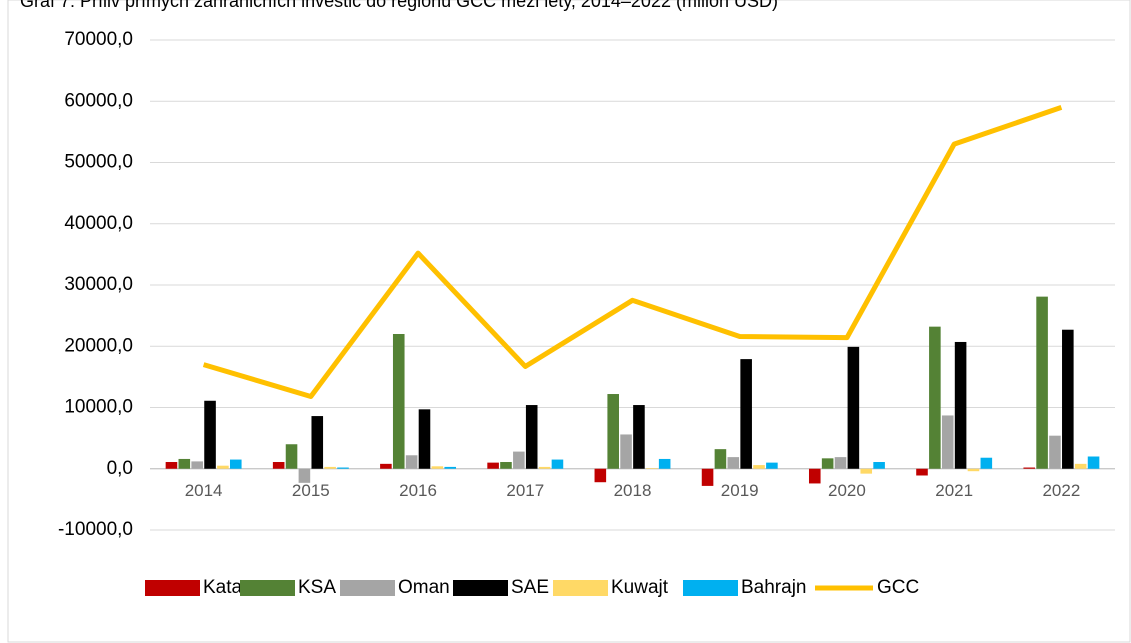 This screenshot has width=1131, height=643. I want to click on x-tick-label: 2018, so click(633, 490).